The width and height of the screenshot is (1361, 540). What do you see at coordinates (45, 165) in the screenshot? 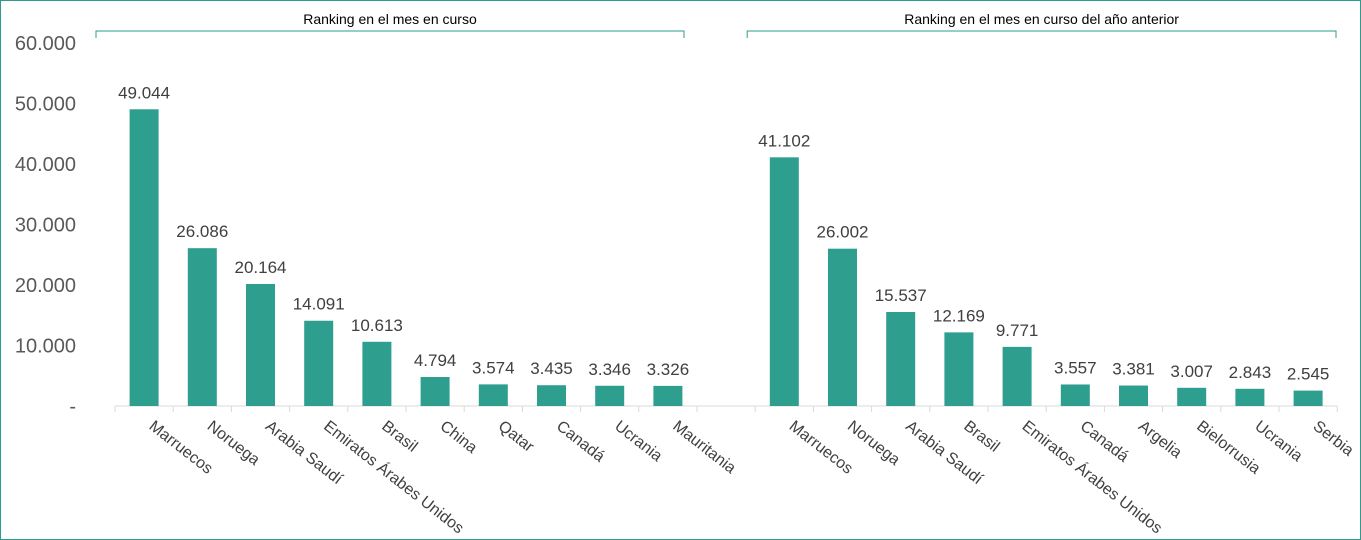
I see `y-tick-label: 40.000` at bounding box center [45, 165].